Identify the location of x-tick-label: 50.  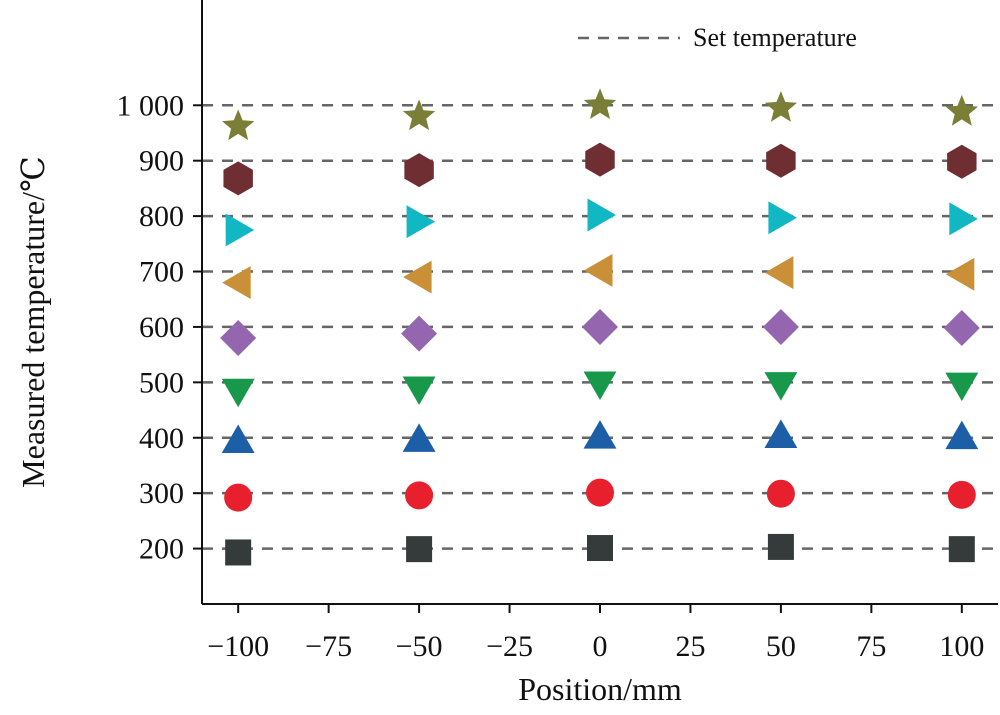
(781, 646).